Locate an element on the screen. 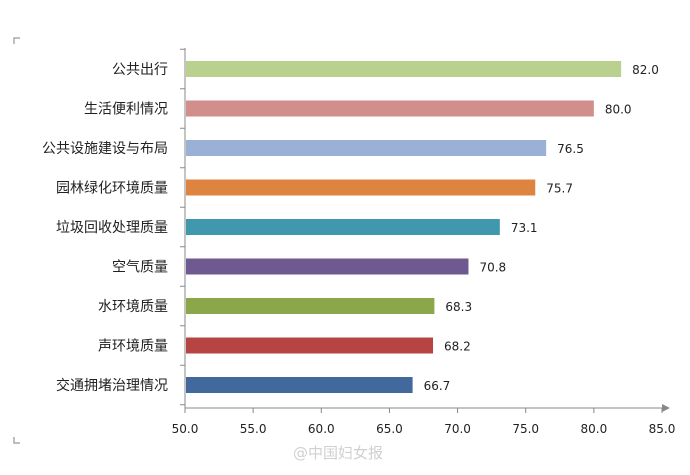 This screenshot has width=690, height=475. category-label: 生活便利情况 is located at coordinates (126, 110).